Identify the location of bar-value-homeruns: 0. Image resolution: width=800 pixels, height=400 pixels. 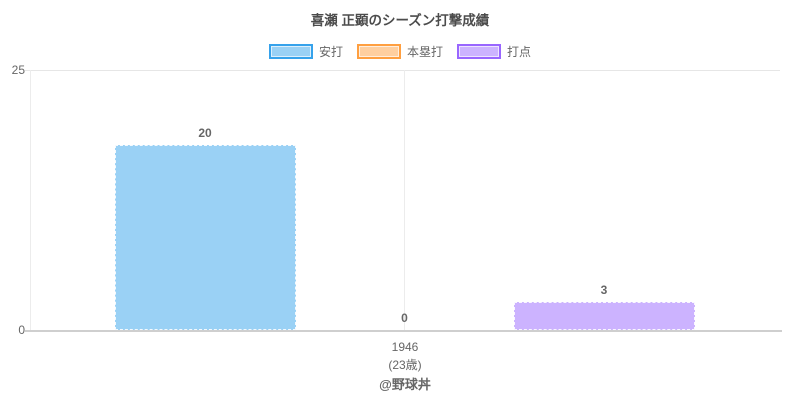
(404, 318).